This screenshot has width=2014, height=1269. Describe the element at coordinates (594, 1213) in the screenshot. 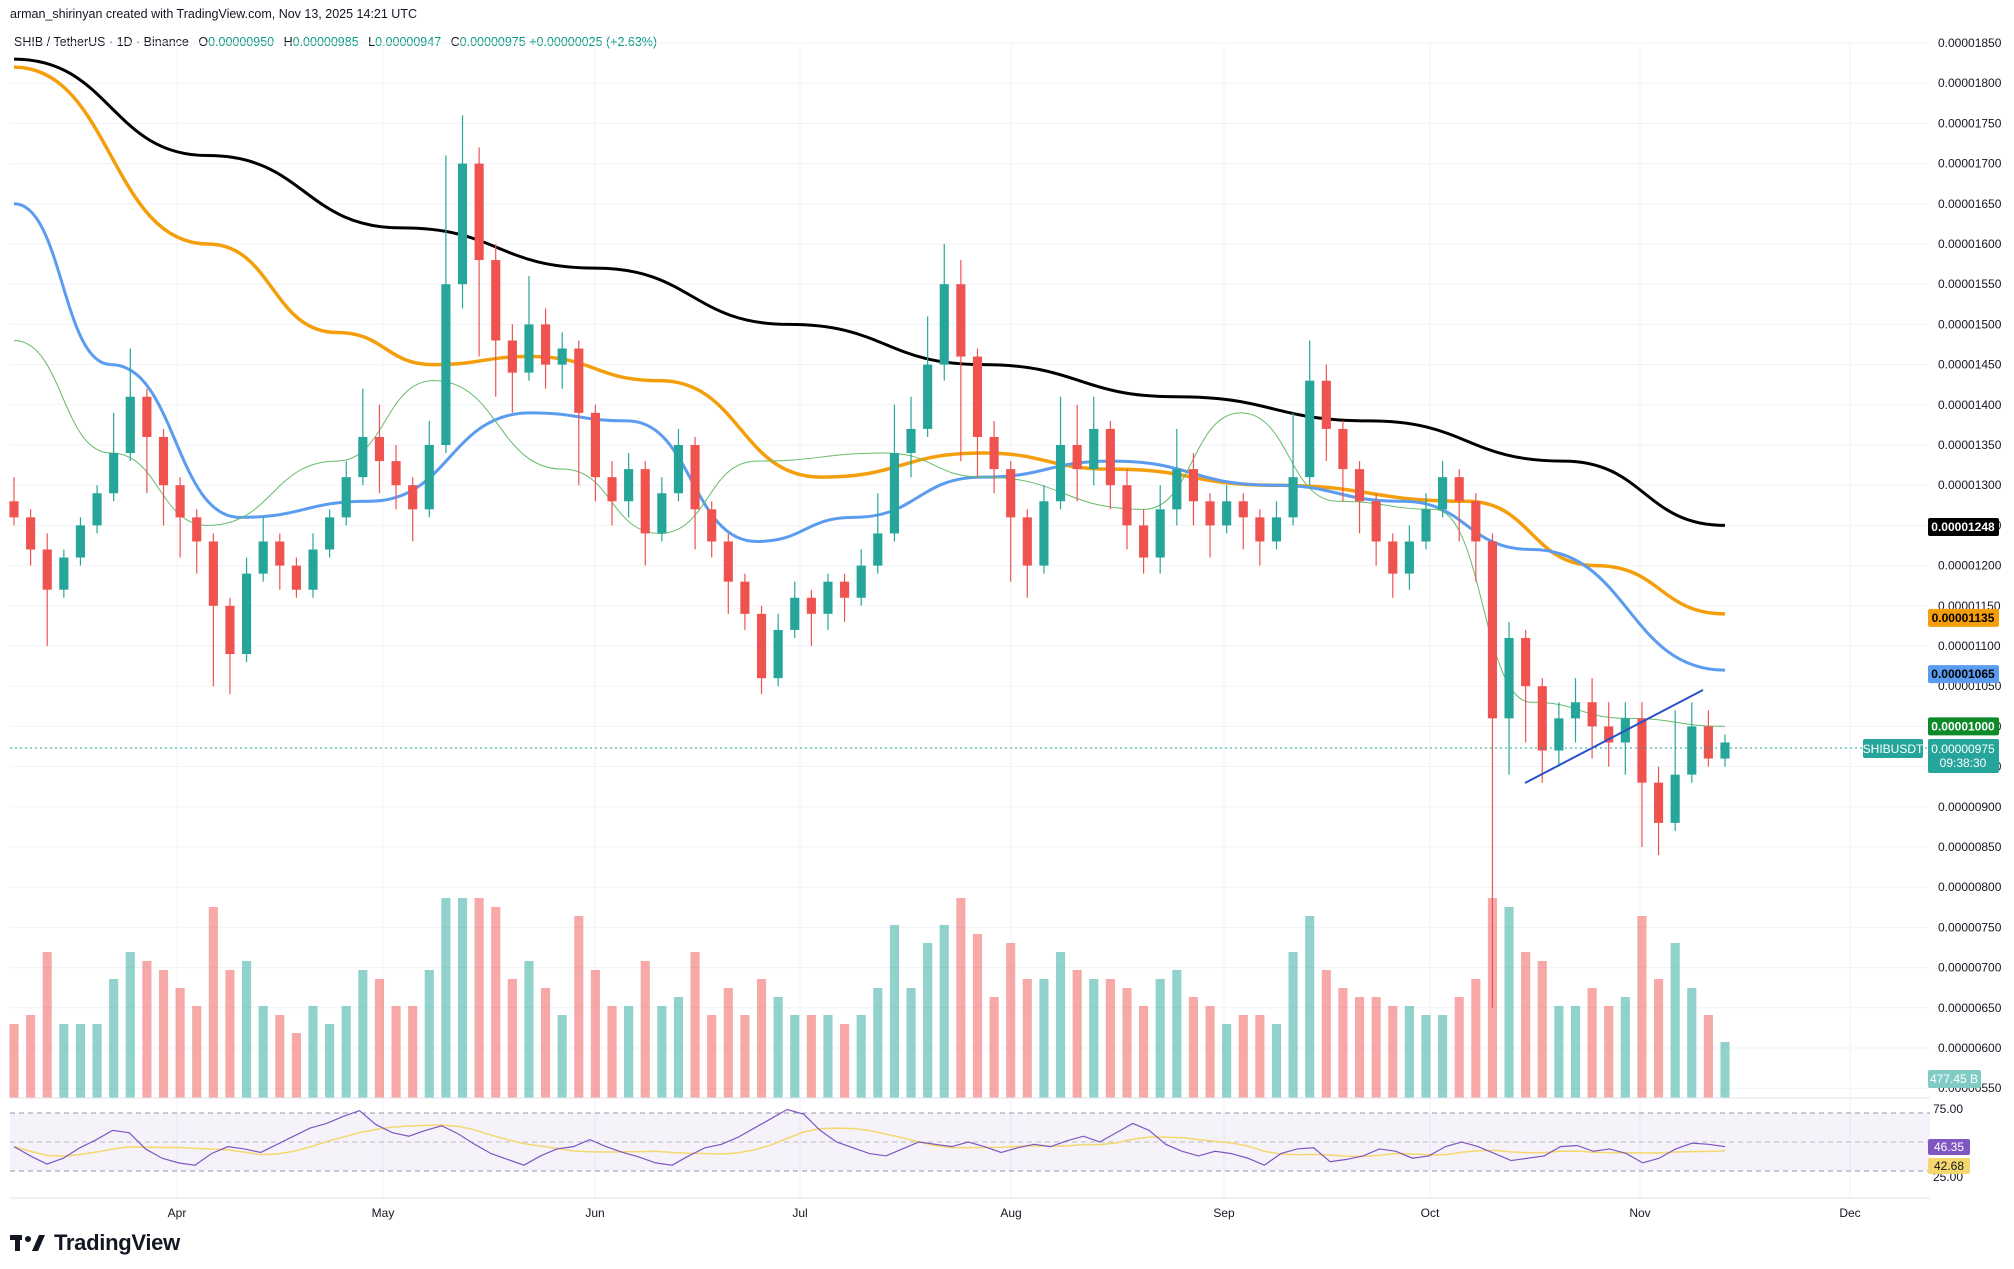

I see `x-tick-label: Jun` at that location.